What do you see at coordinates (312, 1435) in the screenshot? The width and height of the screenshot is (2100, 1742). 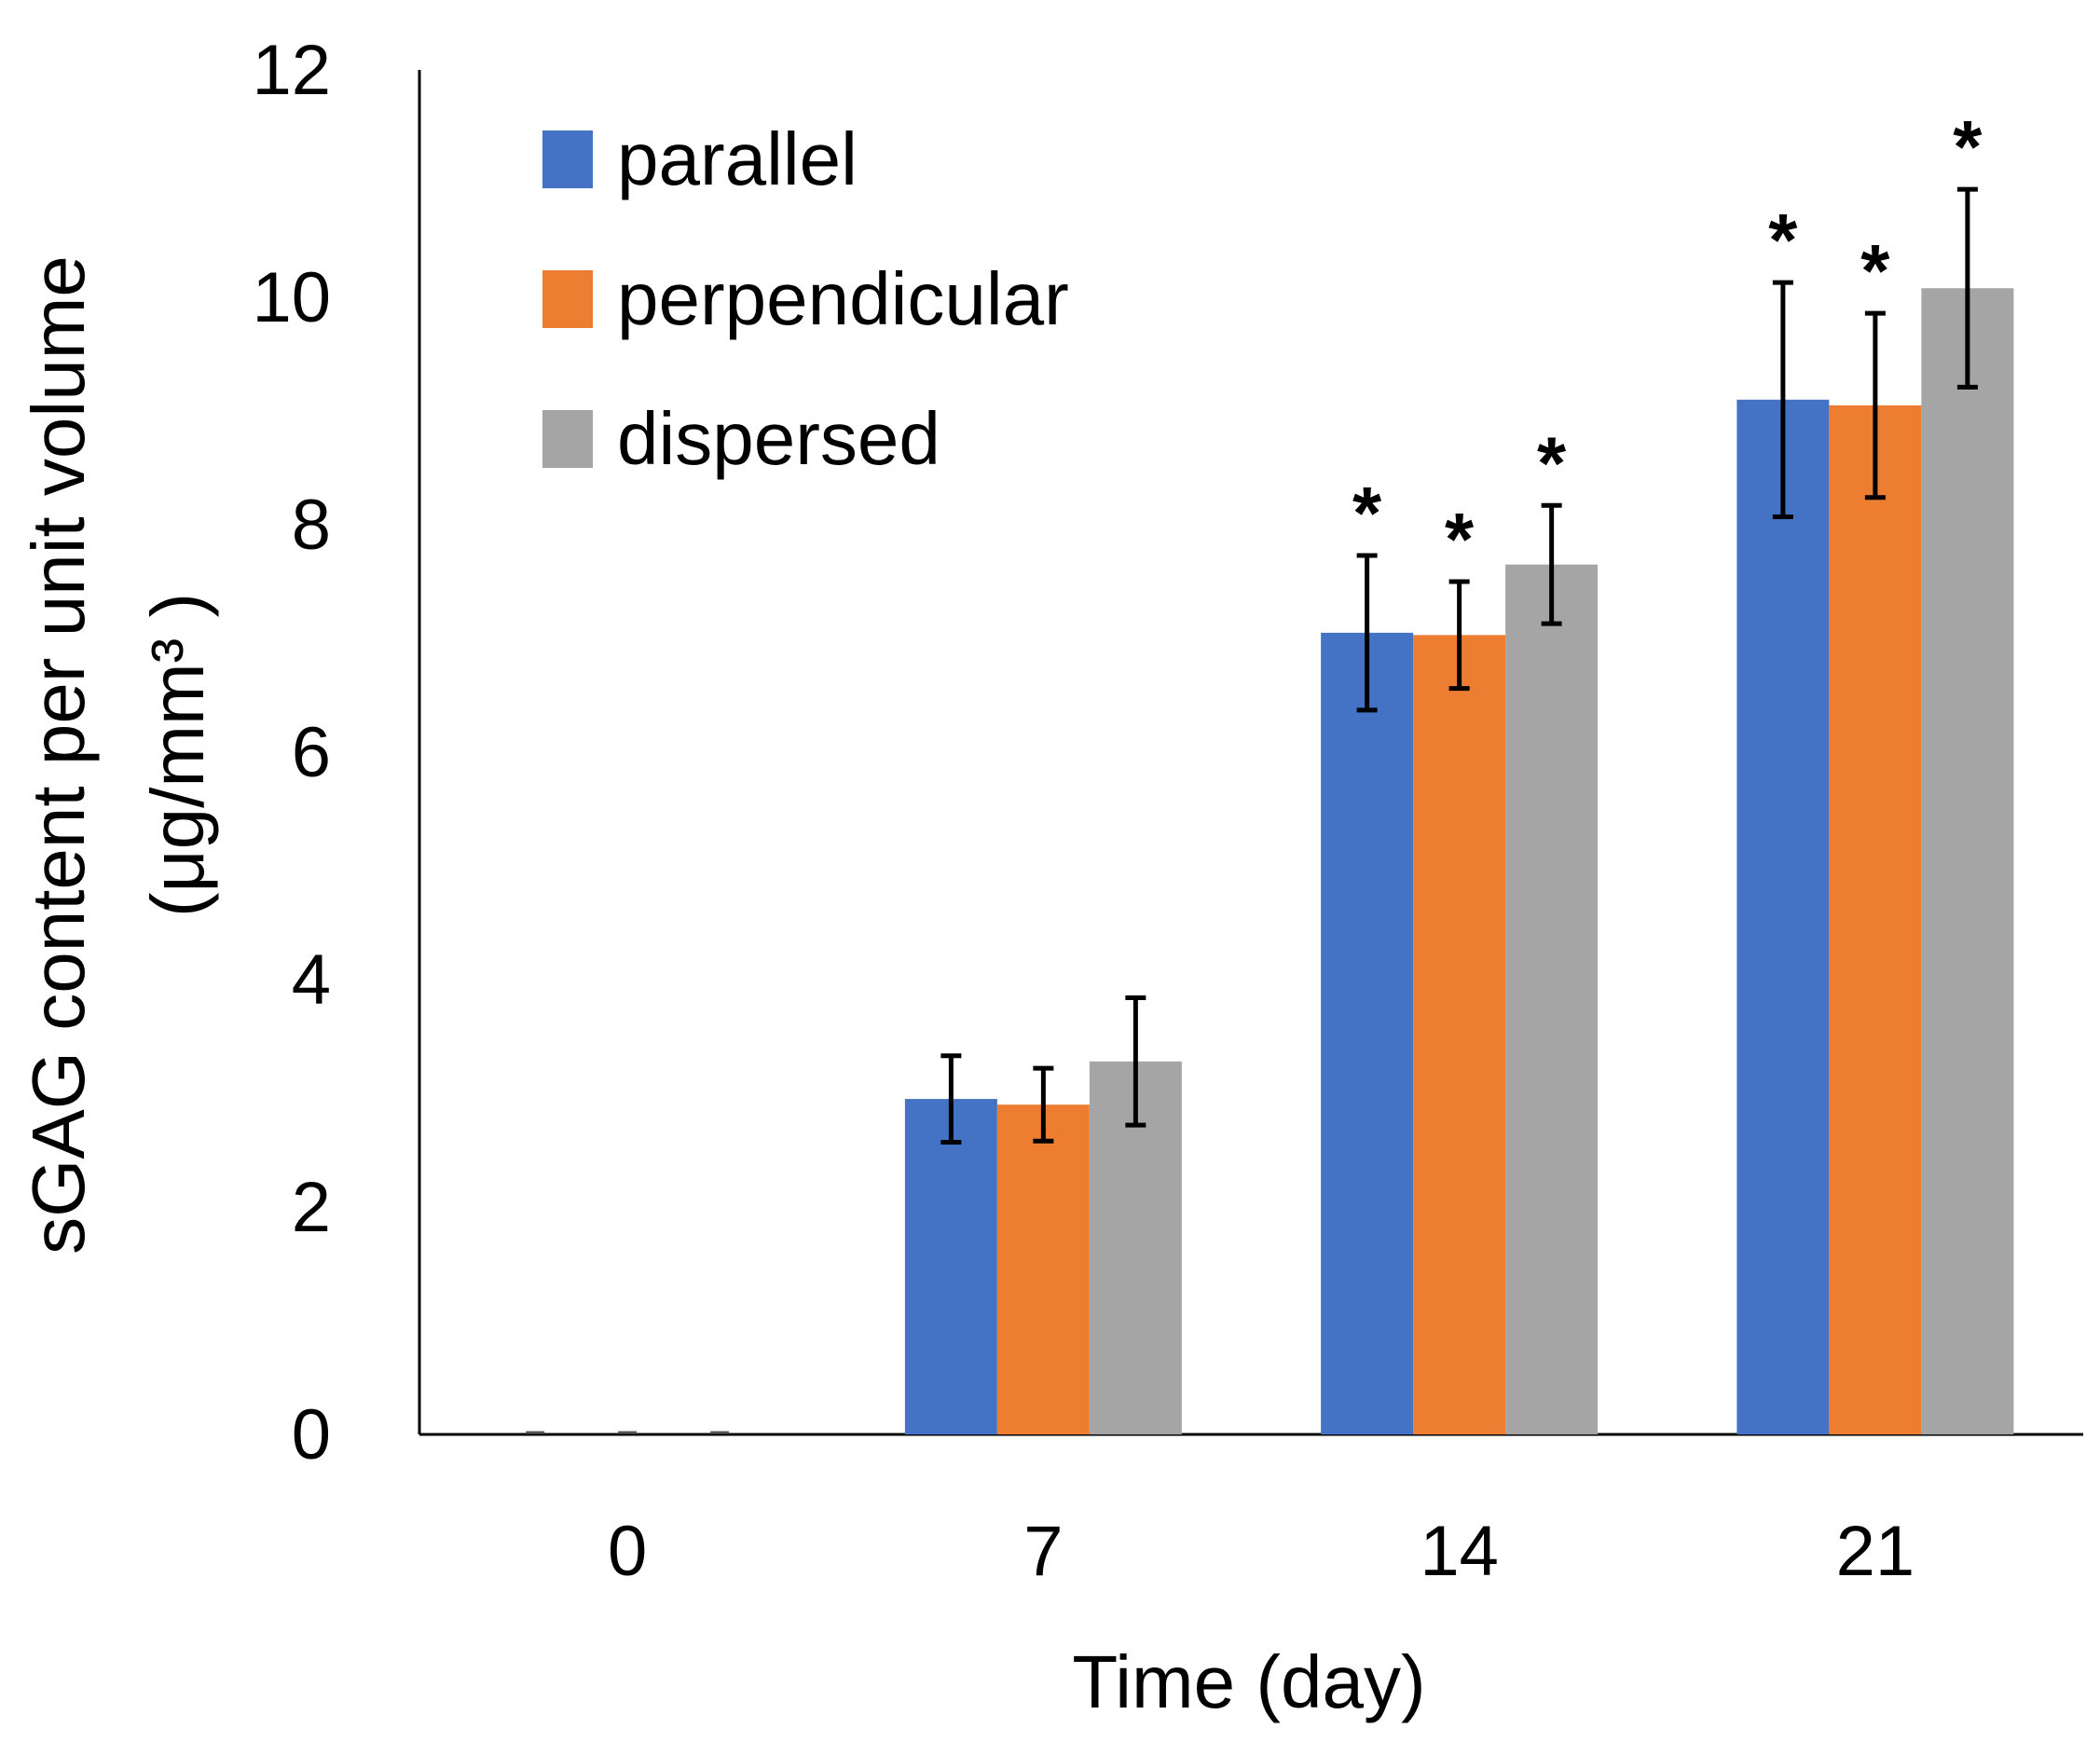 I see `y-tick-label: 0` at bounding box center [312, 1435].